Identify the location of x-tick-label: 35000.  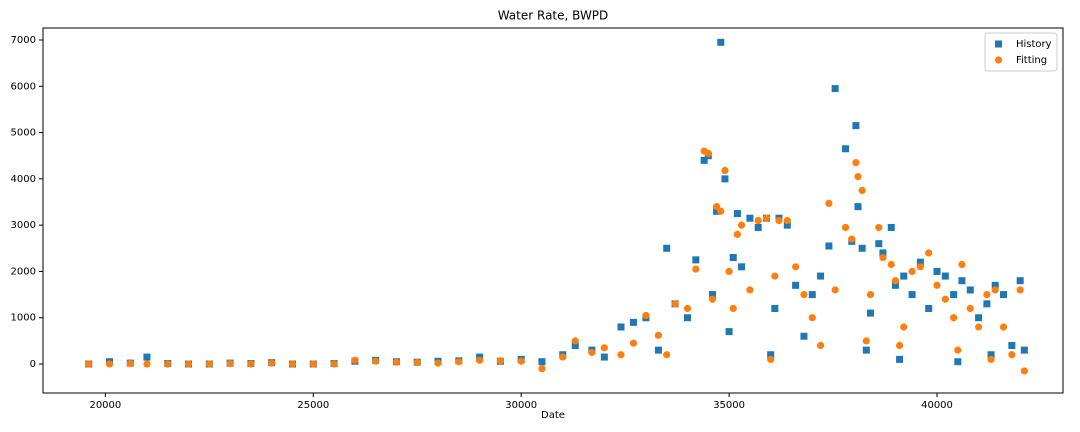
(729, 405).